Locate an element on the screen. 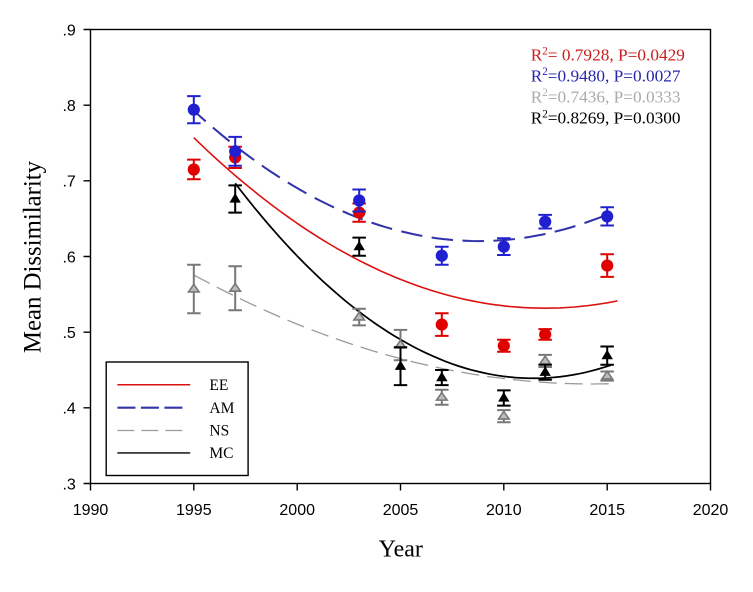 The height and width of the screenshot is (592, 753). svg-text: EE is located at coordinates (218, 385).